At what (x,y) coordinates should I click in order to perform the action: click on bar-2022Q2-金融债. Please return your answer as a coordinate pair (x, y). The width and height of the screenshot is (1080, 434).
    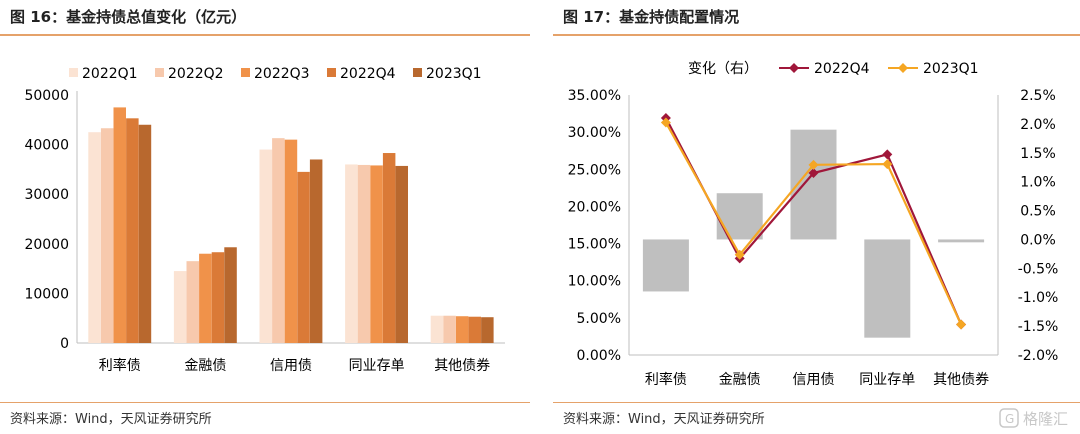
    Looking at the image, I should click on (192, 302).